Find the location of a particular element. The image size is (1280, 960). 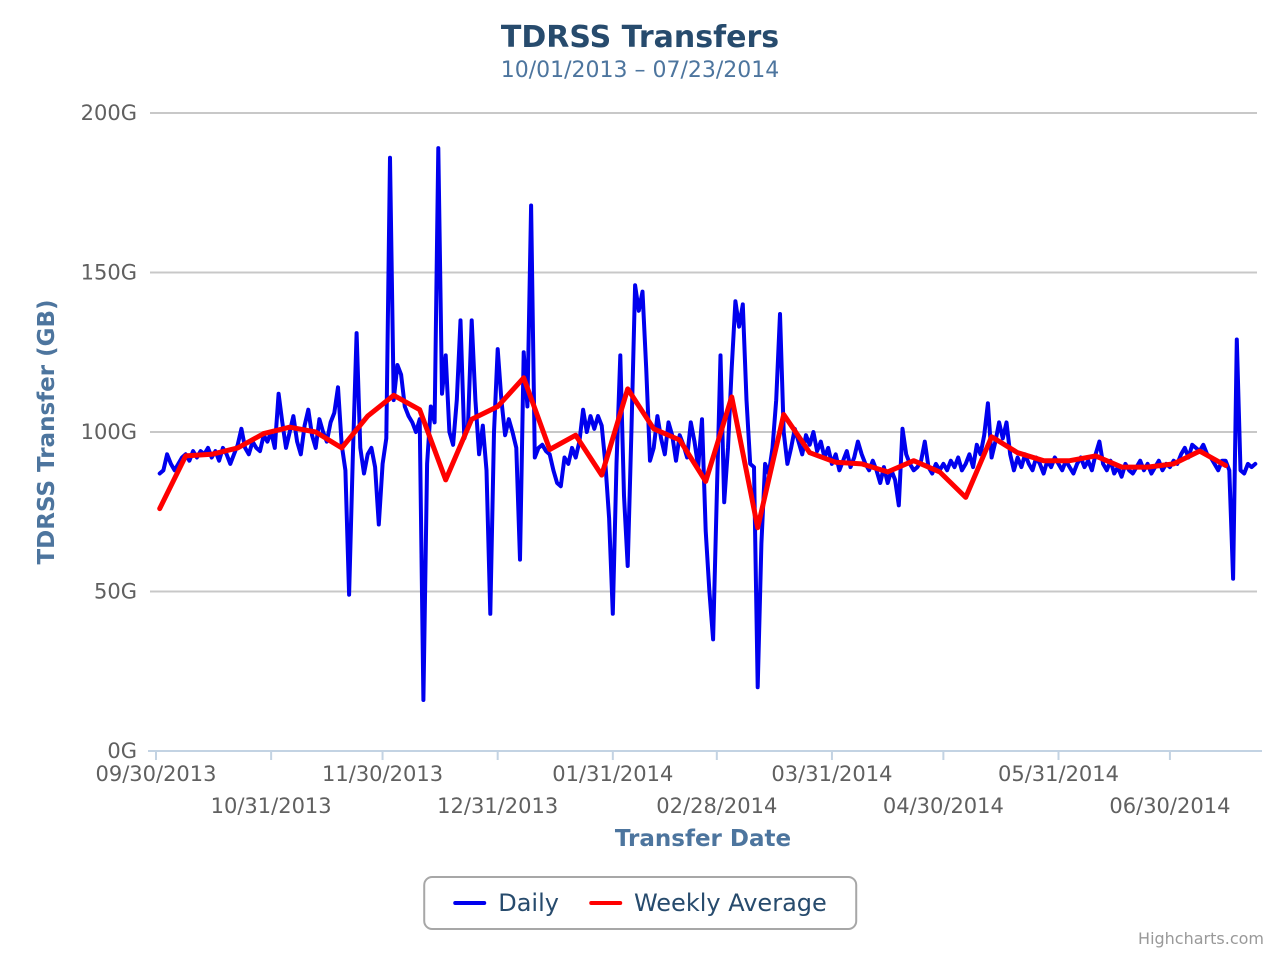

legend-item-weekly-average: Weekly Average is located at coordinates (707, 903).